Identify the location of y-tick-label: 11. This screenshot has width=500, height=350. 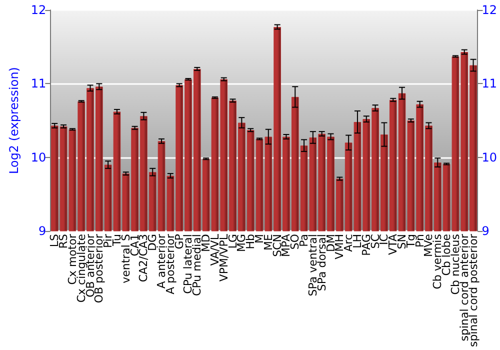
(38, 83).